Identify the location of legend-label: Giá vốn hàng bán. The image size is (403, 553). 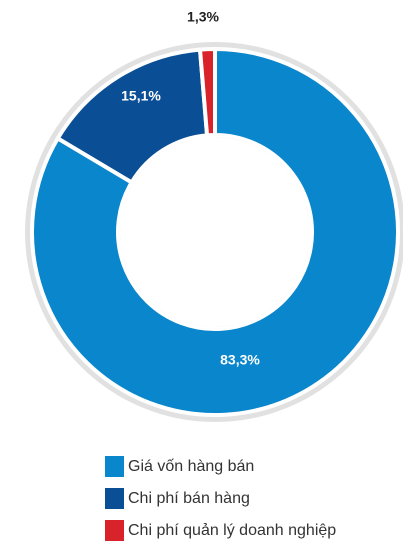
(191, 466).